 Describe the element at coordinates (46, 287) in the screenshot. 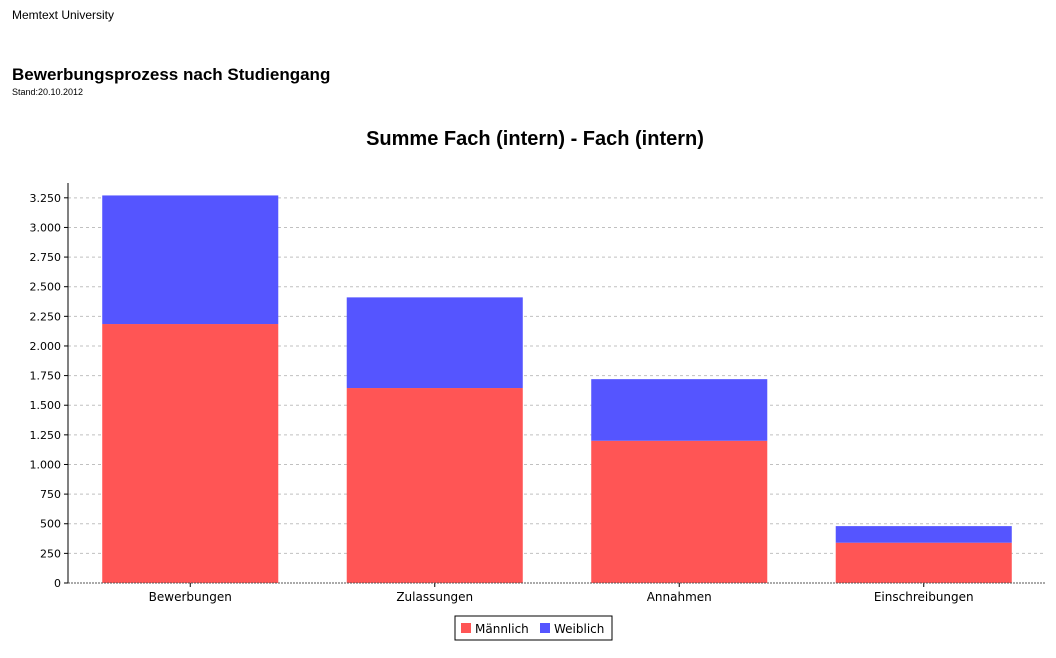

I see `y-tick-label: 2.500` at that location.